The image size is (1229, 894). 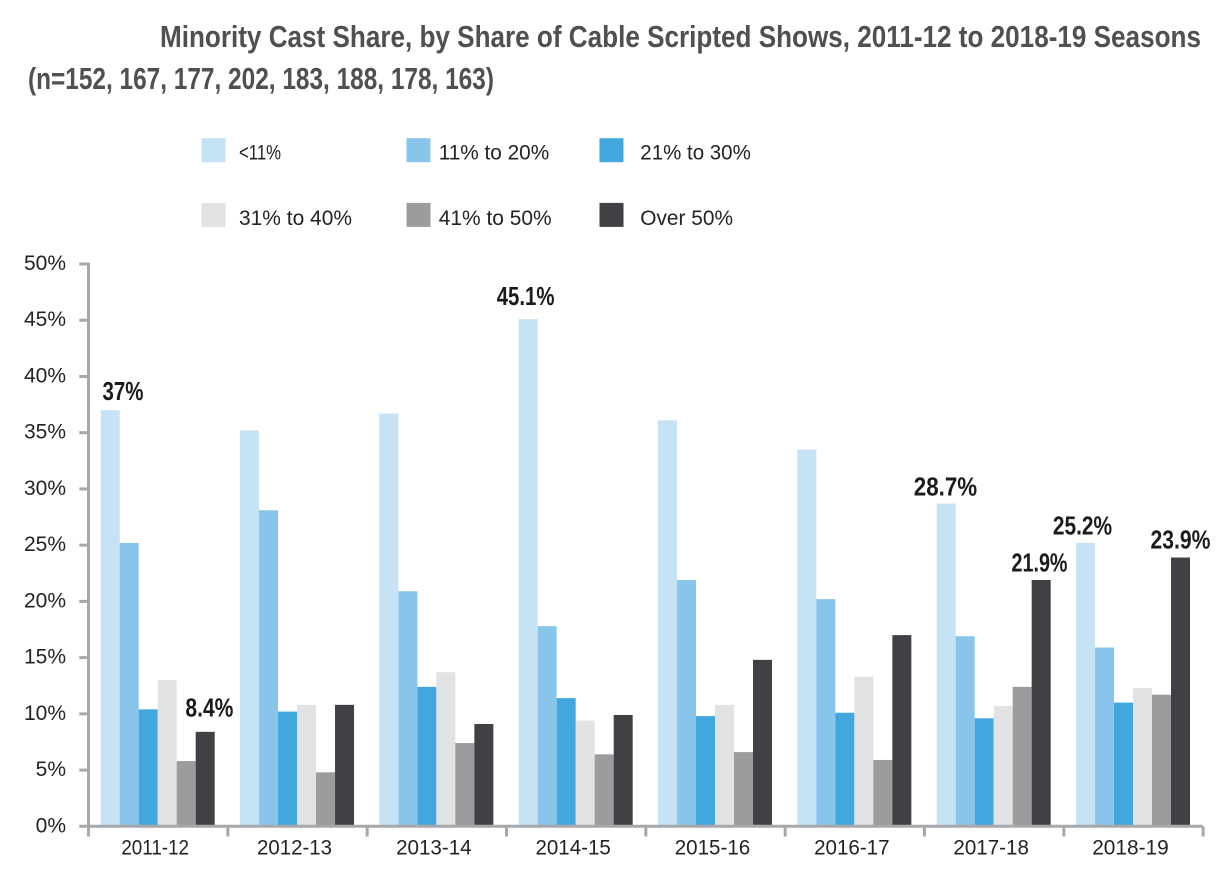 What do you see at coordinates (155, 848) in the screenshot?
I see `svg-text: 2011-12` at bounding box center [155, 848].